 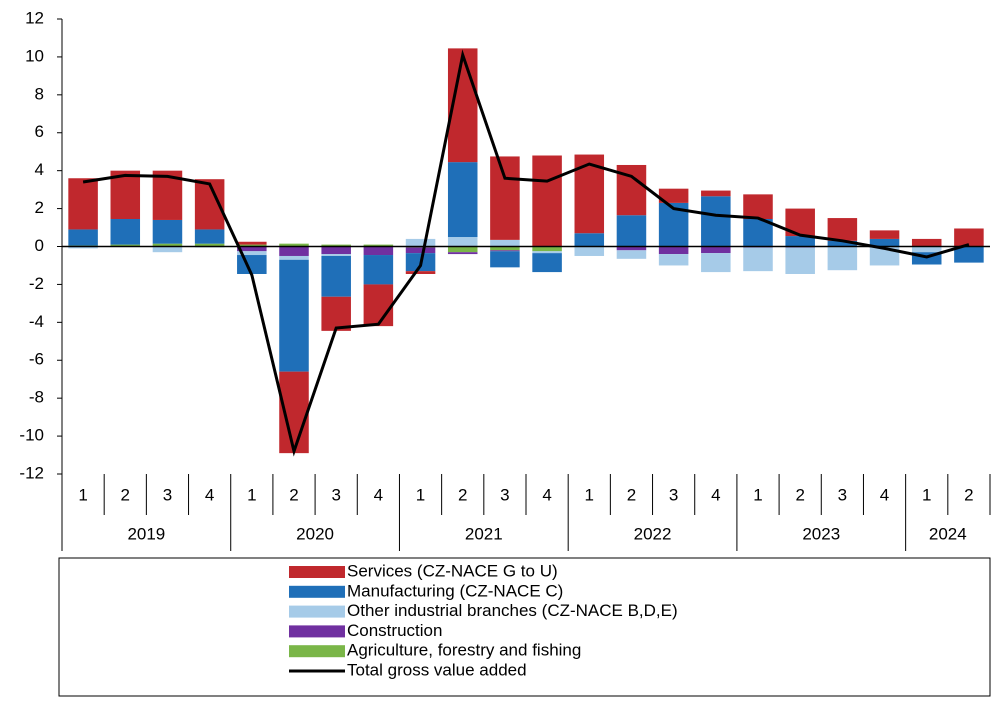 What do you see at coordinates (394, 630) in the screenshot?
I see `legend-label: Construction` at bounding box center [394, 630].